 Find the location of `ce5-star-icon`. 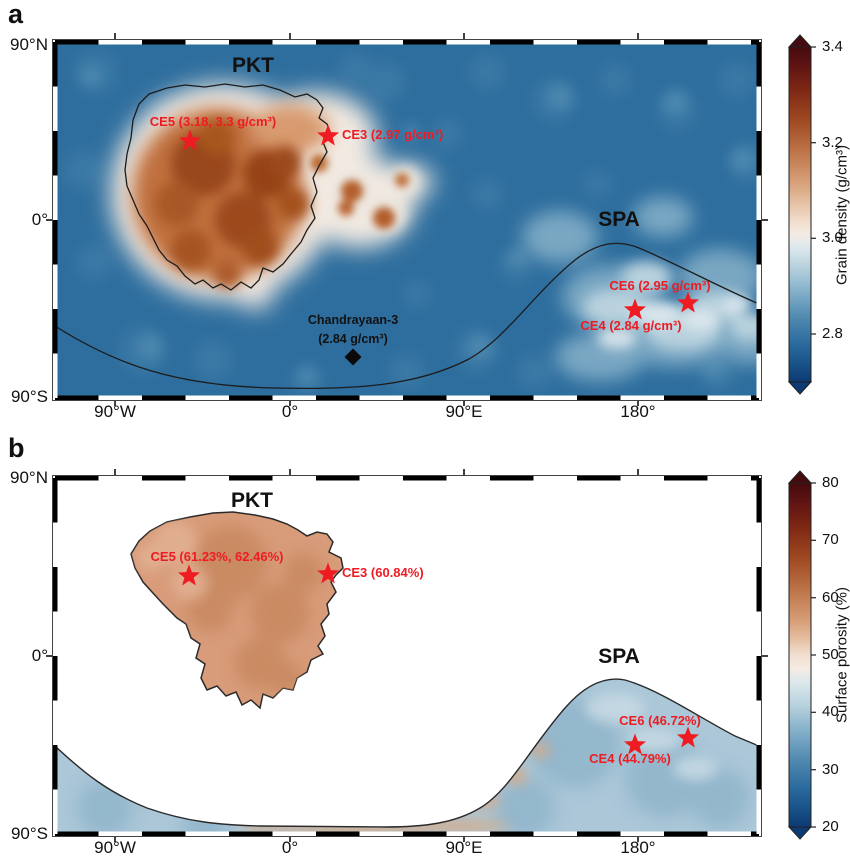

ce5-star-icon is located at coordinates (190, 140).